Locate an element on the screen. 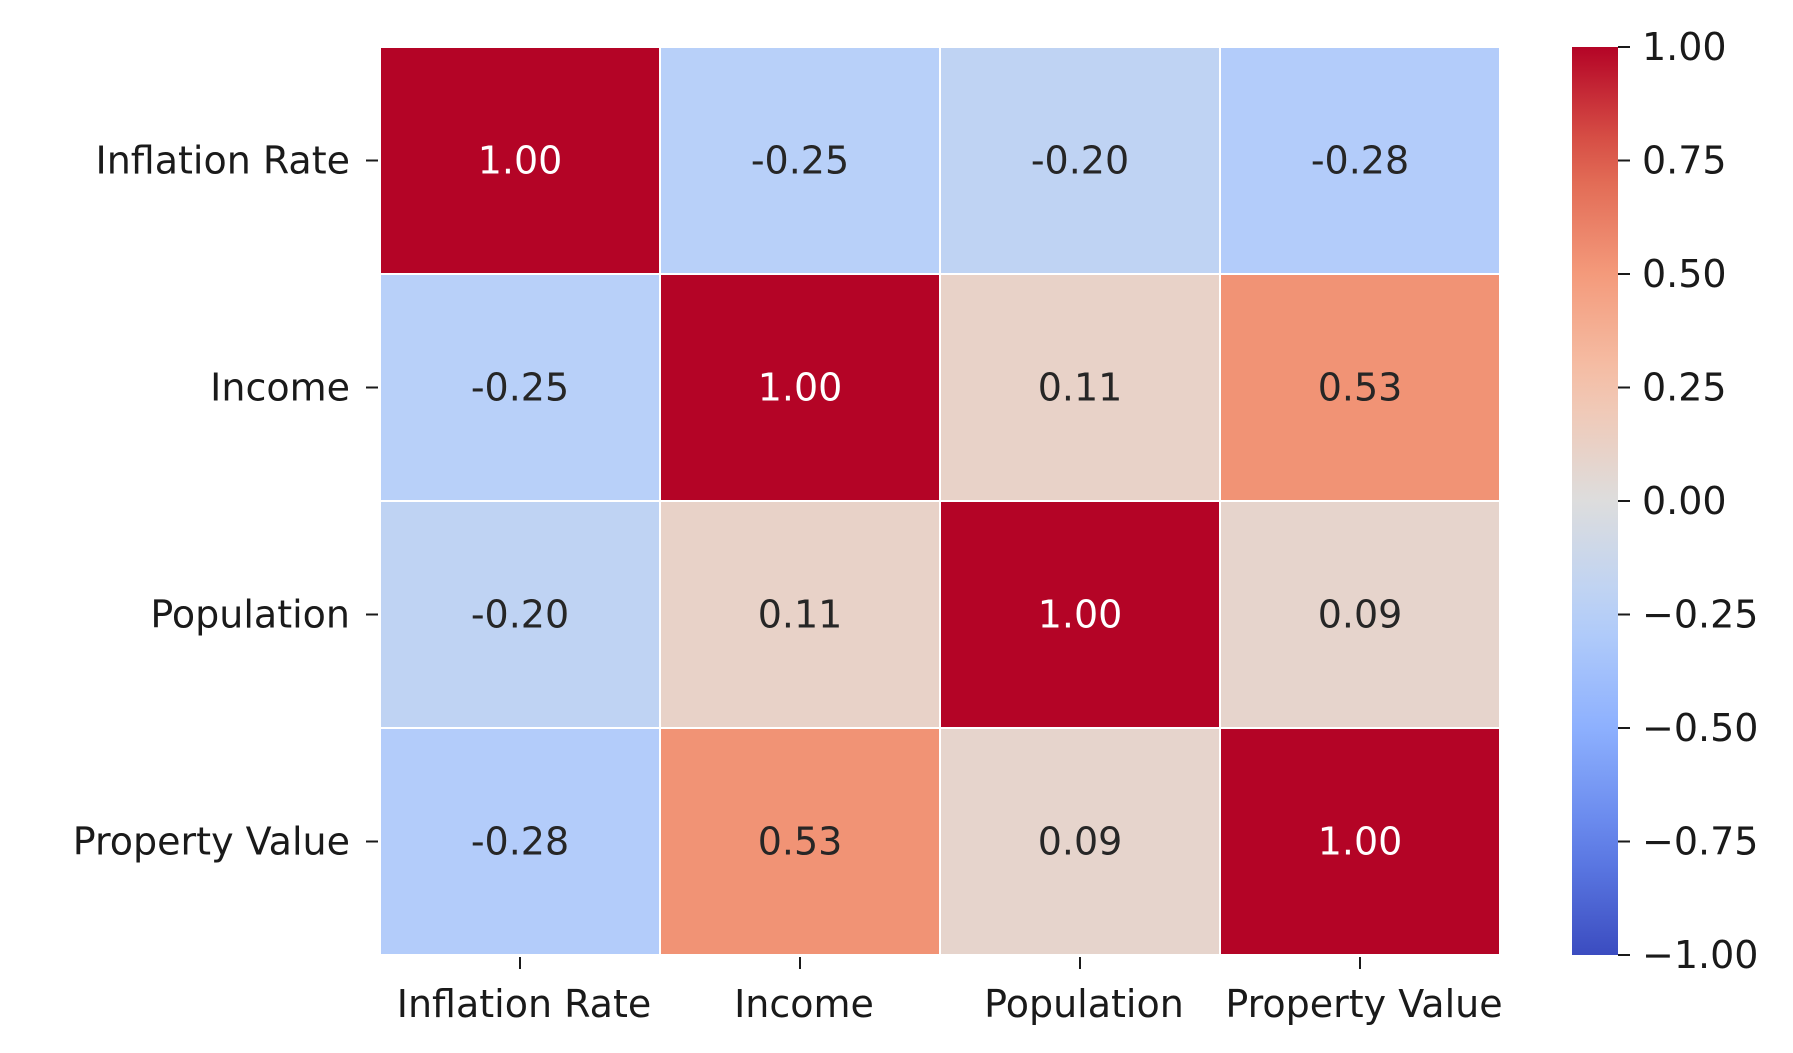 The height and width of the screenshot is (1053, 1793). colorbar-tick-label: 1.00 is located at coordinates (1684, 47).